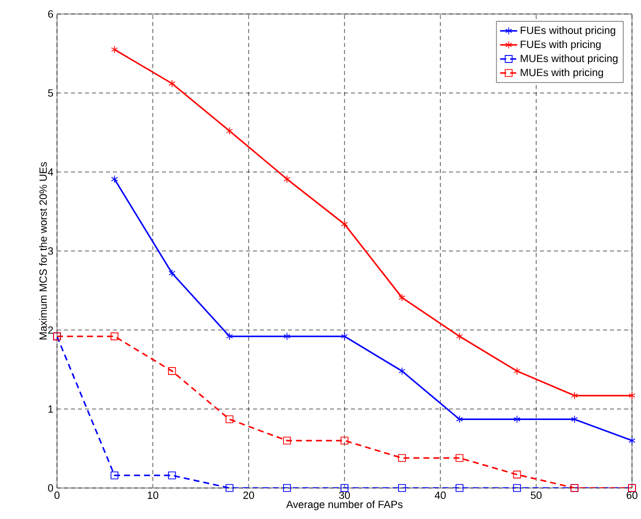 This screenshot has width=641, height=519. What do you see at coordinates (153, 495) in the screenshot?
I see `x-tick-label: 10` at bounding box center [153, 495].